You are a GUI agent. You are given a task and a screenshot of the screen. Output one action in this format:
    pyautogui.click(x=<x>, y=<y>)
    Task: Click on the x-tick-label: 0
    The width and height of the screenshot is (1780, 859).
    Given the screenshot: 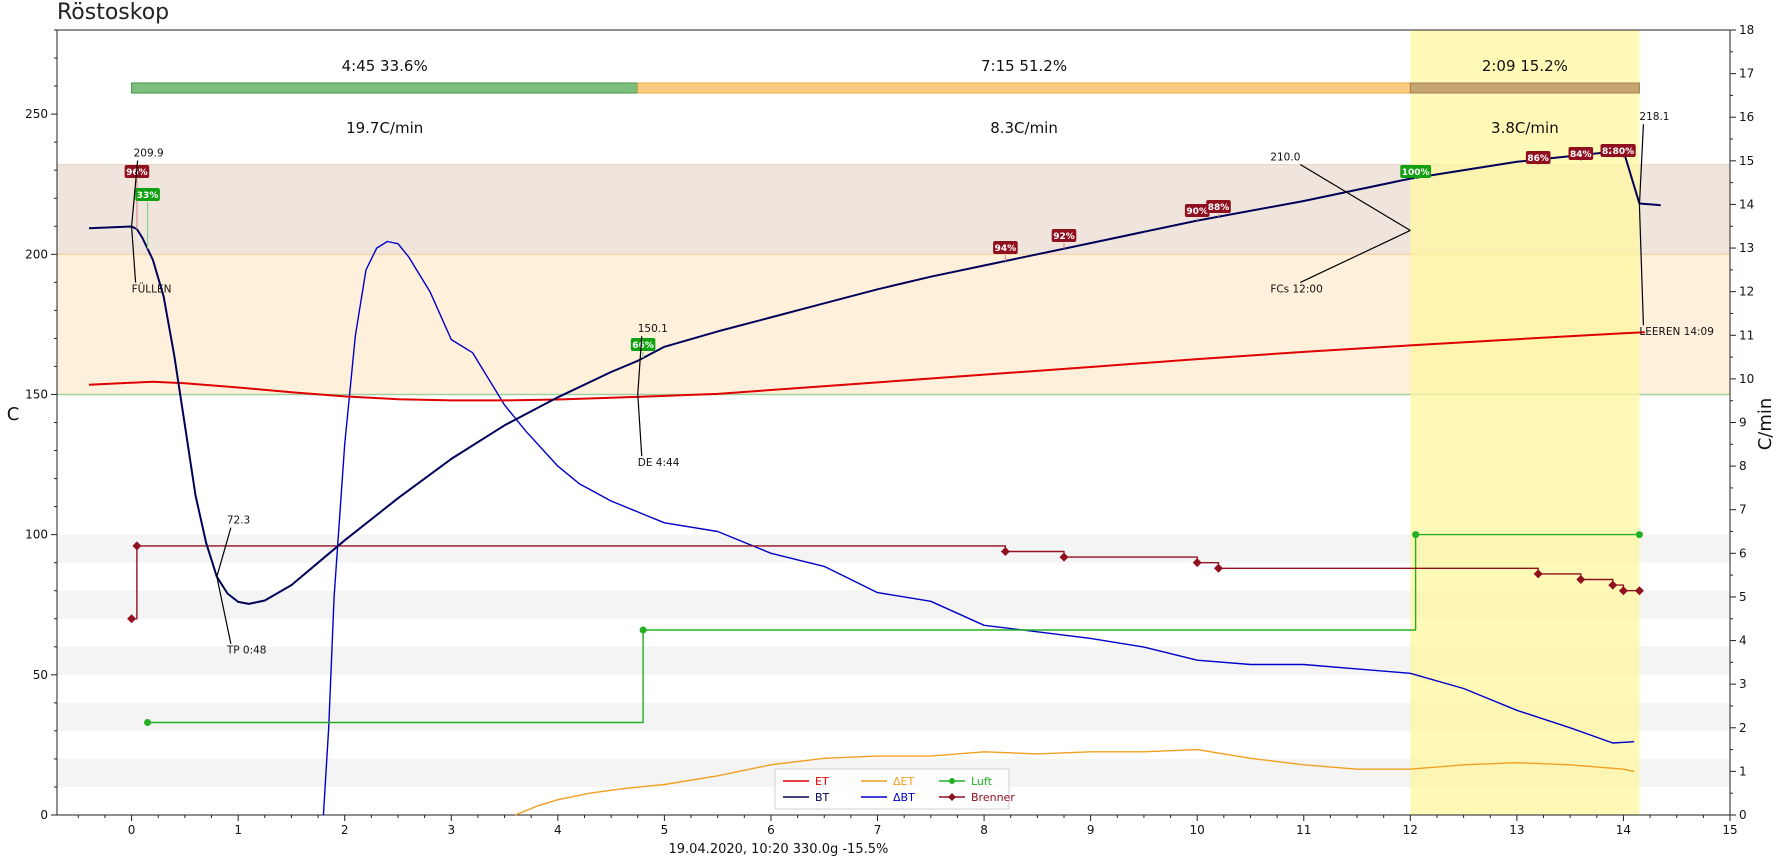 What is the action you would take?
    pyautogui.click(x=132, y=830)
    